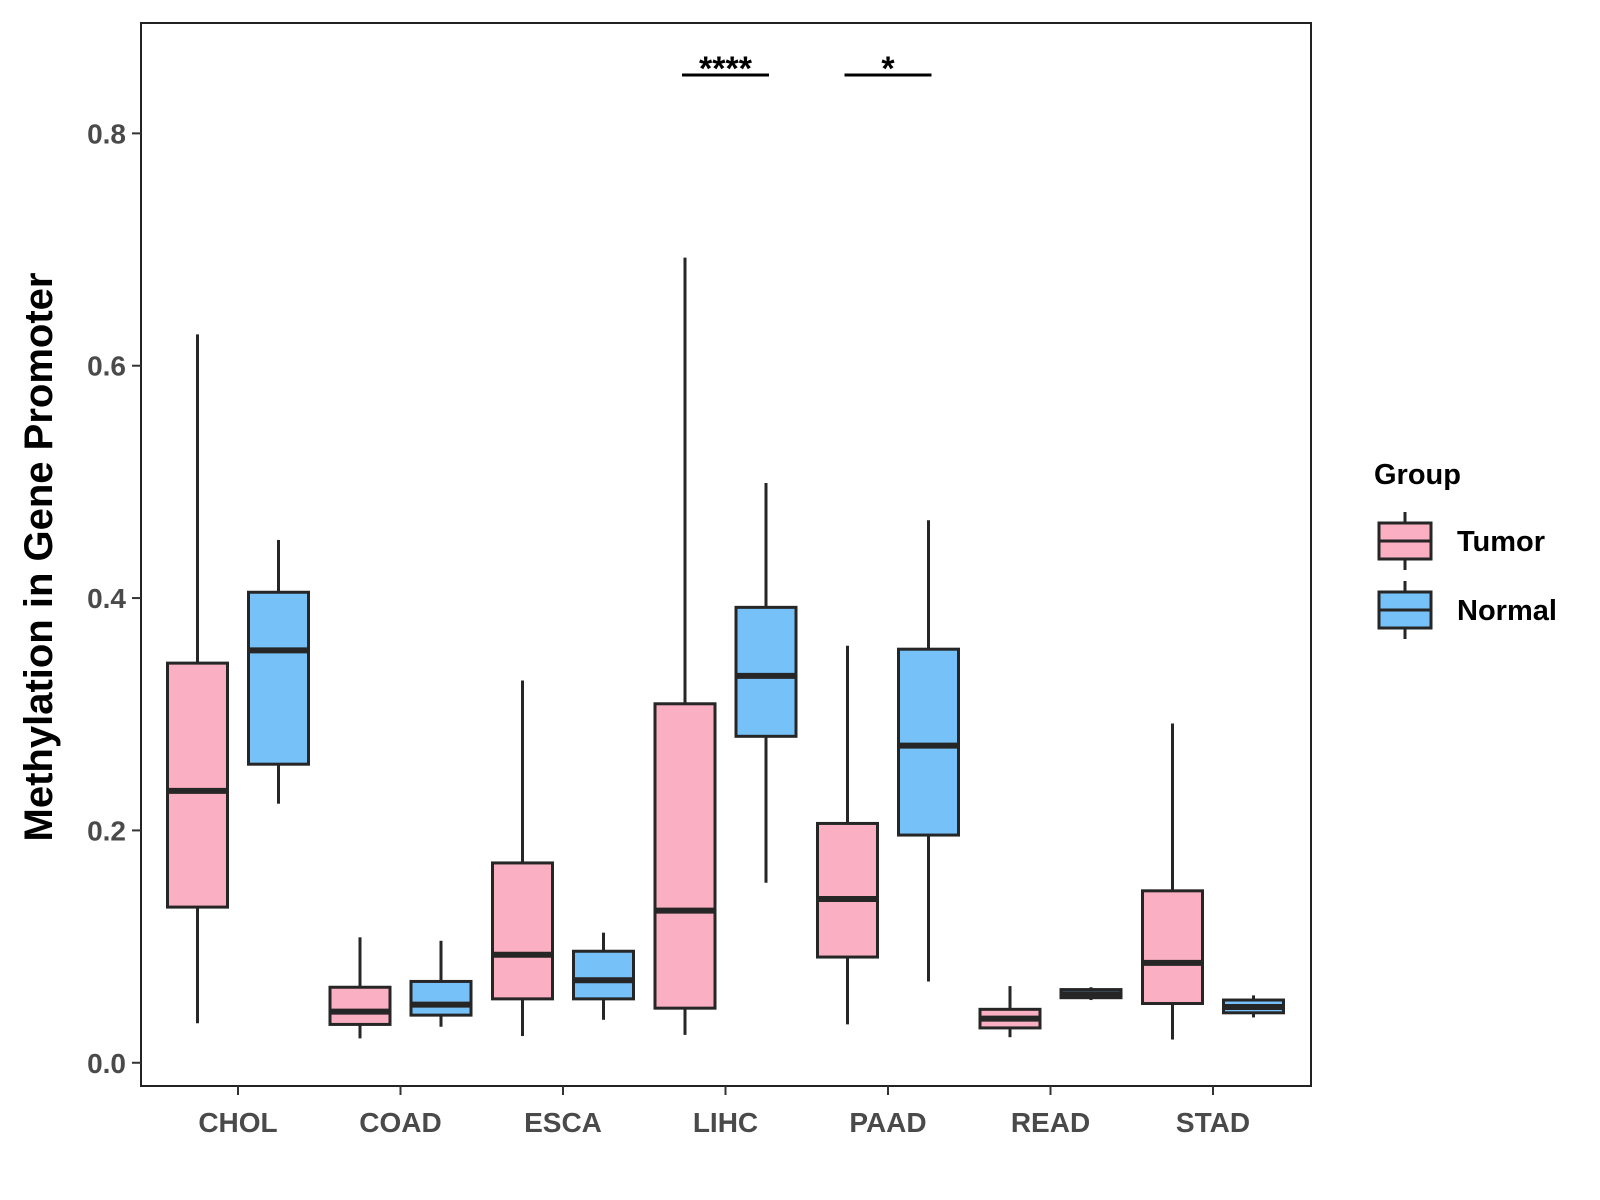 The image size is (1600, 1200). I want to click on significance-label: ****, so click(726, 69).